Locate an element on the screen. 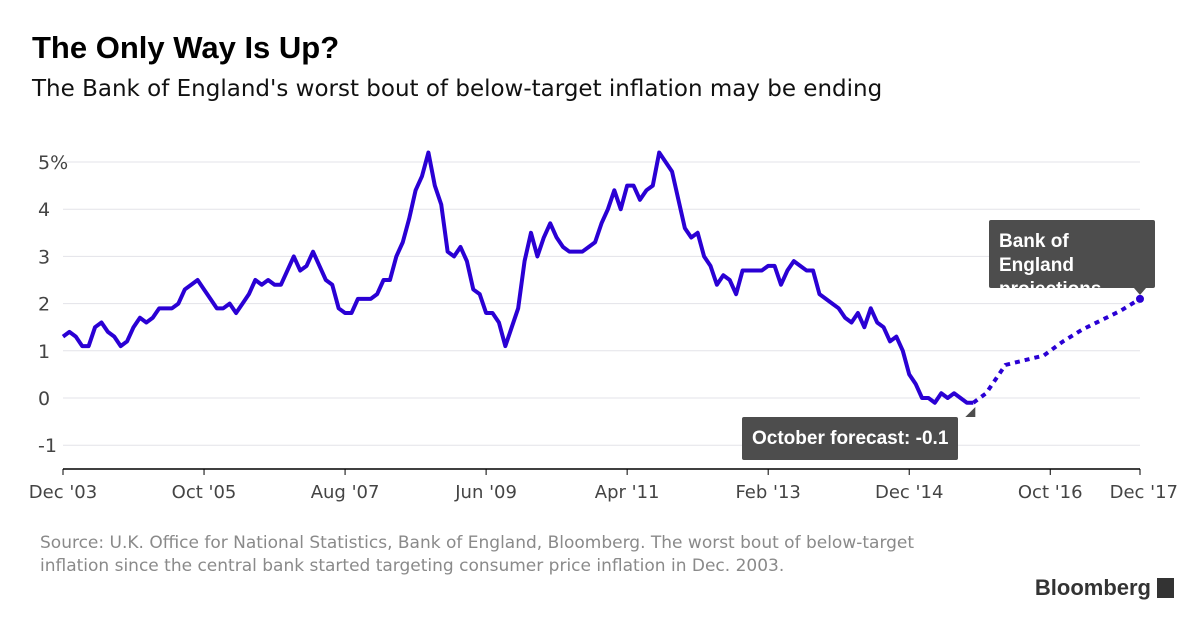  projection-end-point is located at coordinates (1140, 298).